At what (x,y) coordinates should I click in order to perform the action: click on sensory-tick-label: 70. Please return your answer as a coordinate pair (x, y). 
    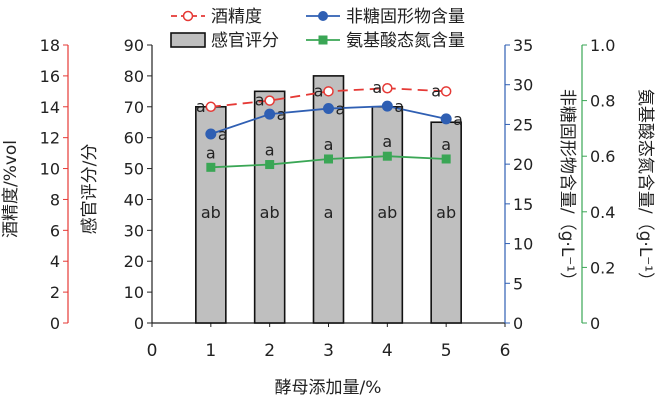
    Looking at the image, I should click on (134, 107).